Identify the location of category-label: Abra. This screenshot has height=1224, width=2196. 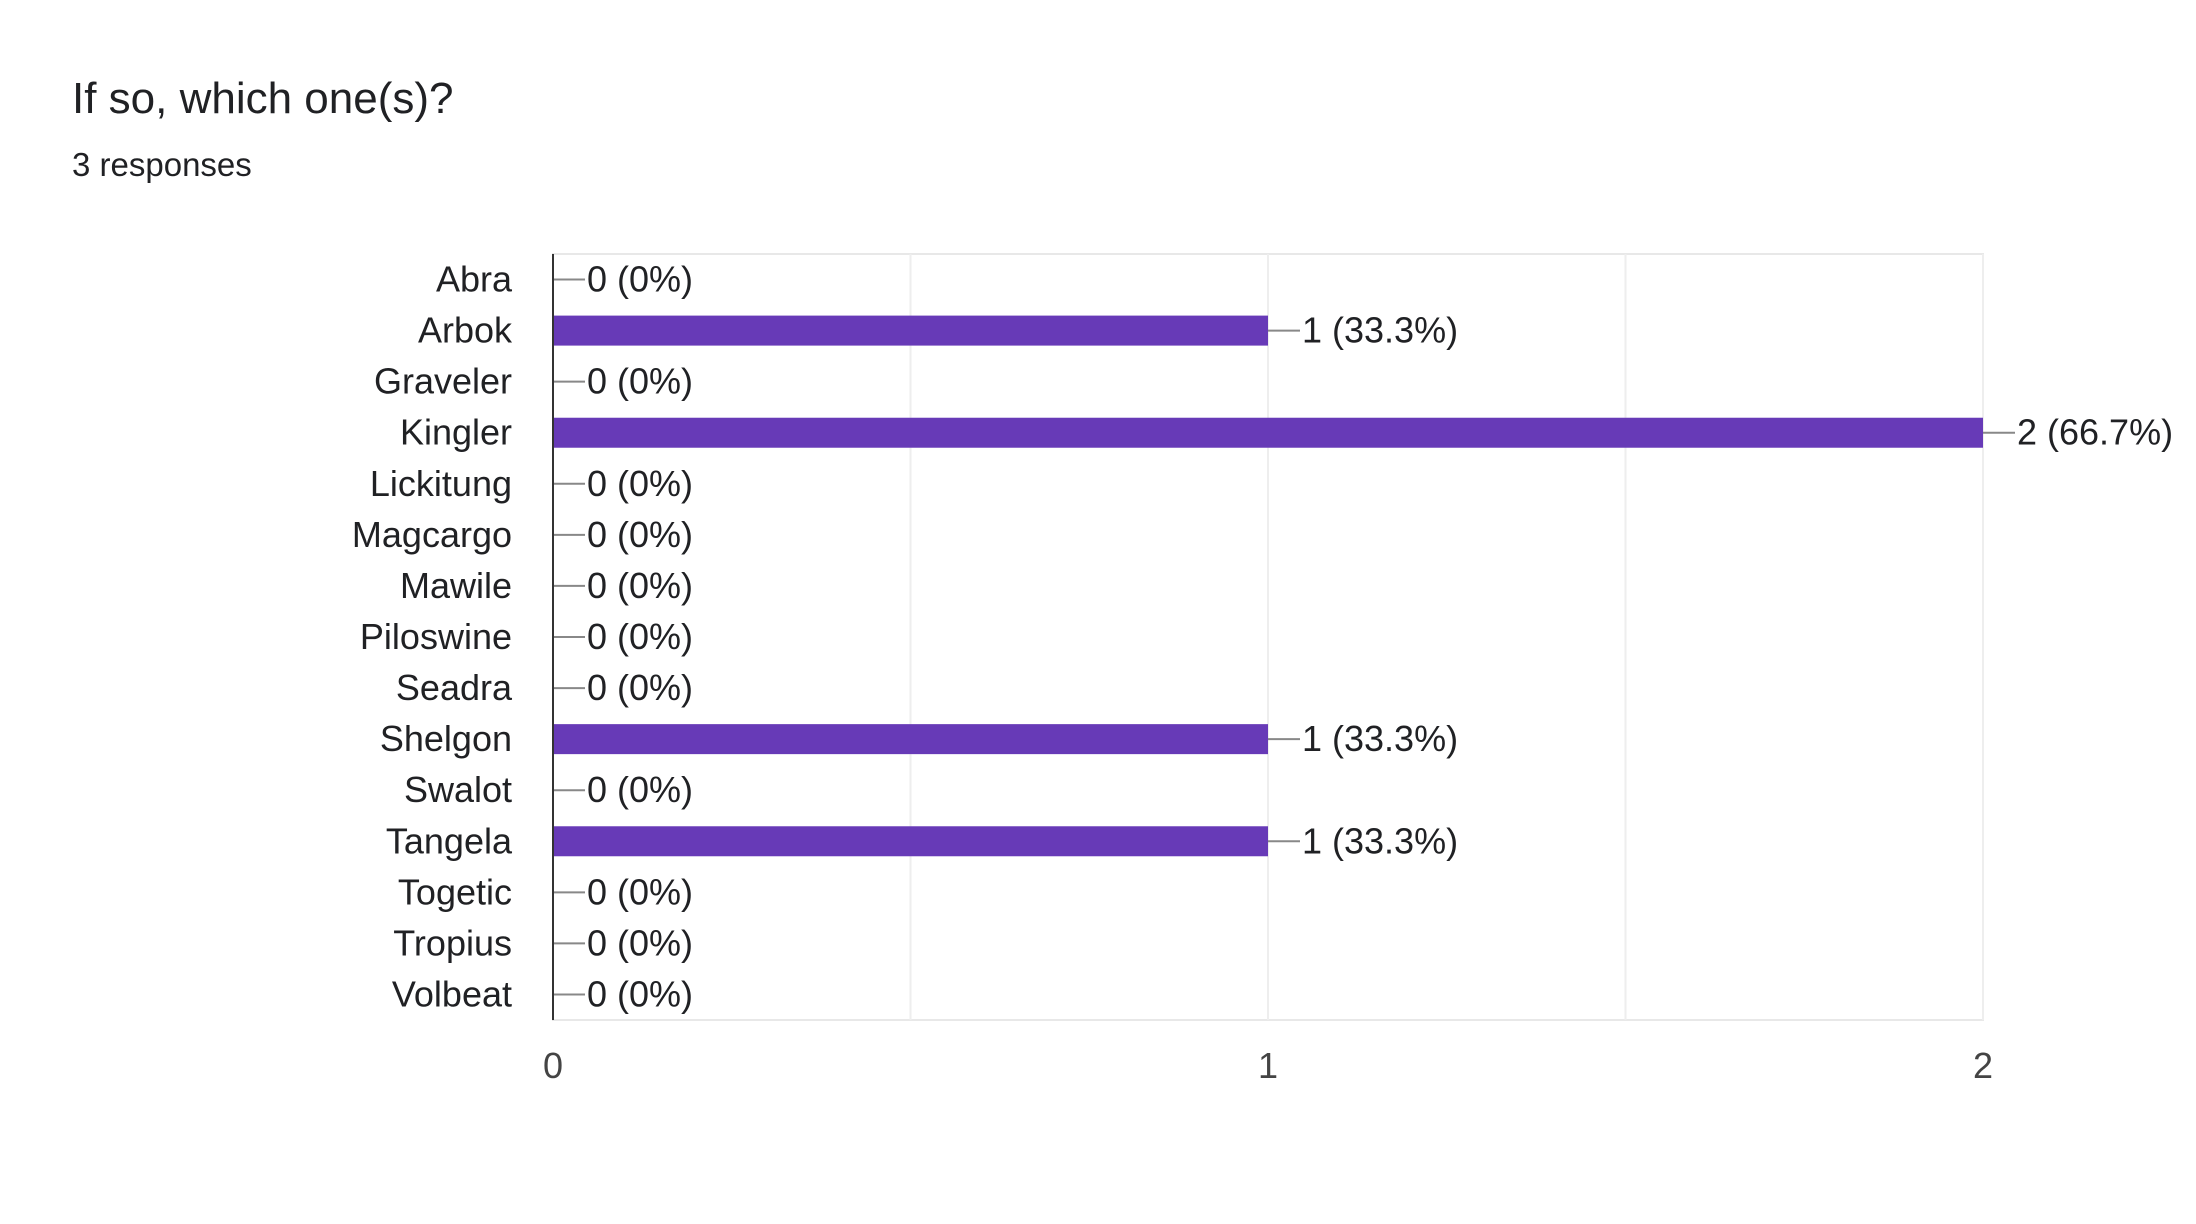
(474, 279).